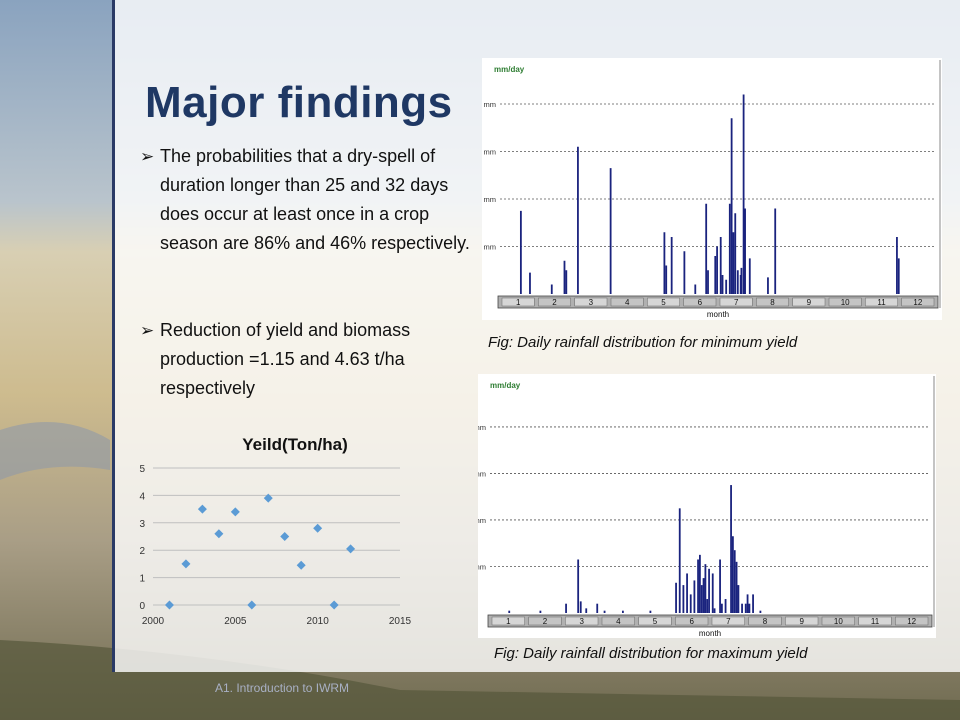  I want to click on month-label: 11, so click(875, 621).